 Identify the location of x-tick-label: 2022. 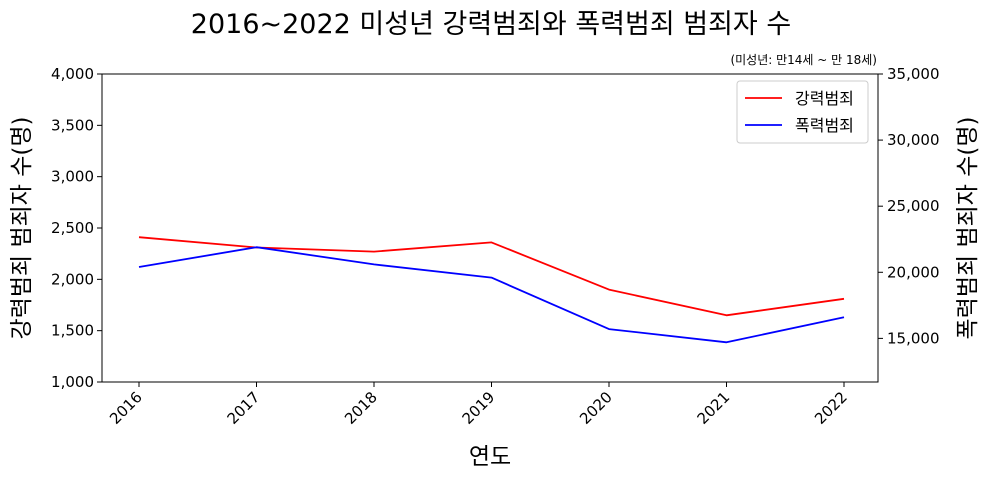
(831, 408).